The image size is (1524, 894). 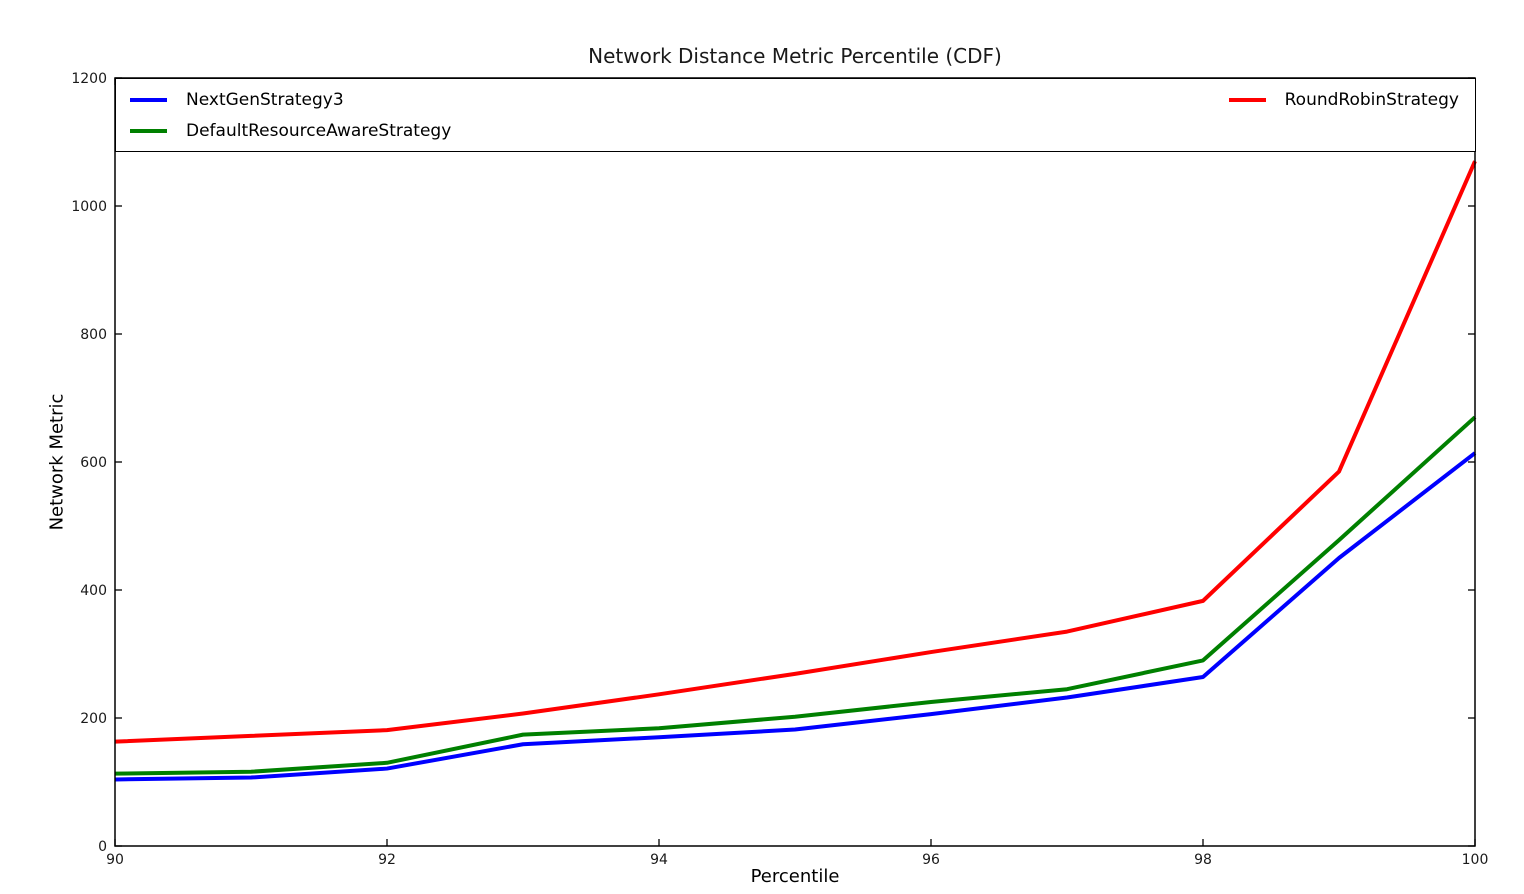 What do you see at coordinates (659, 860) in the screenshot?
I see `x-tick-label: 94` at bounding box center [659, 860].